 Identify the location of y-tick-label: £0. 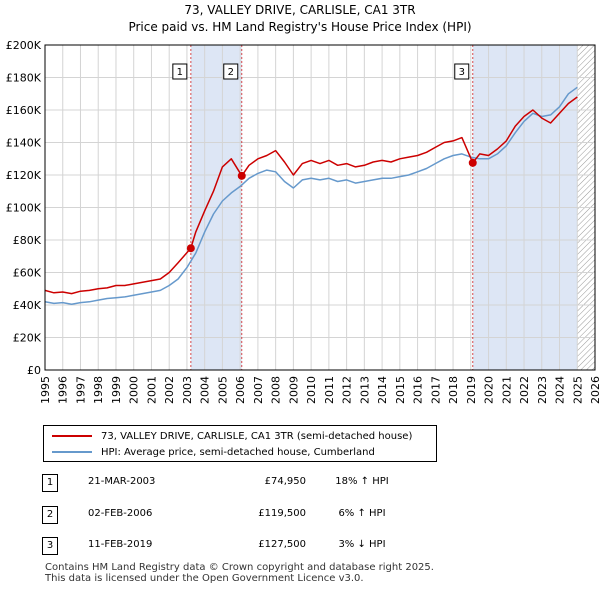
(34, 370).